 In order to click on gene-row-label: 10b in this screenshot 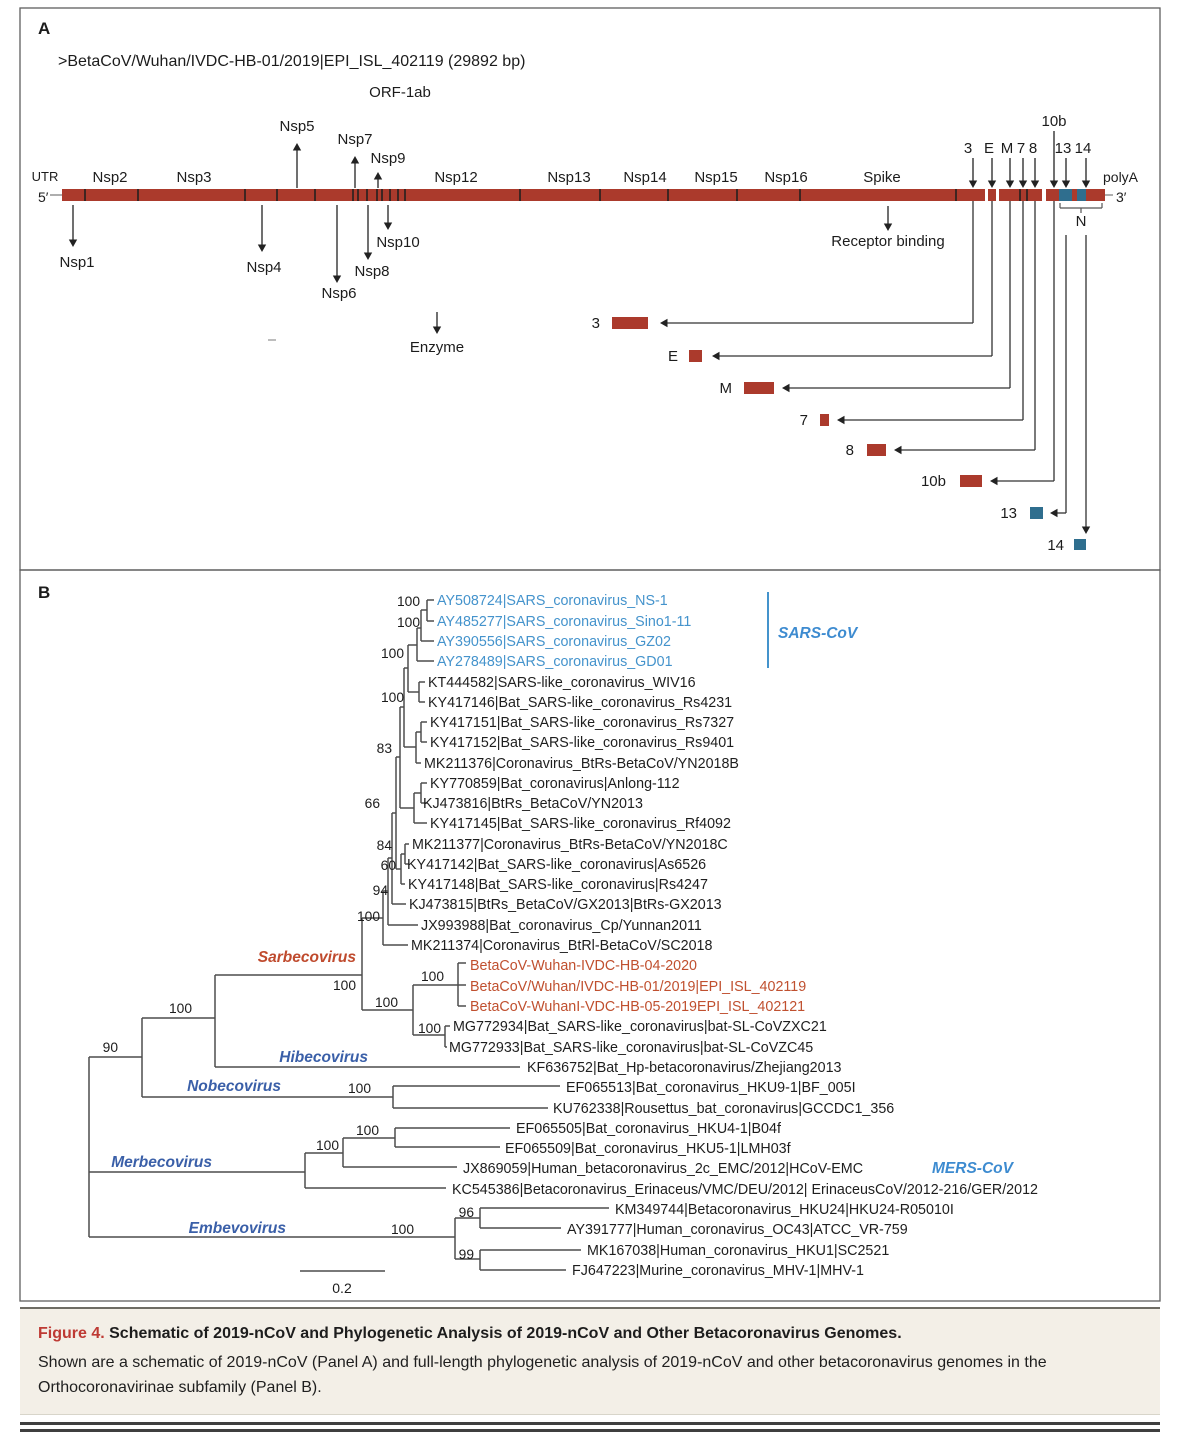, I will do `click(933, 481)`.